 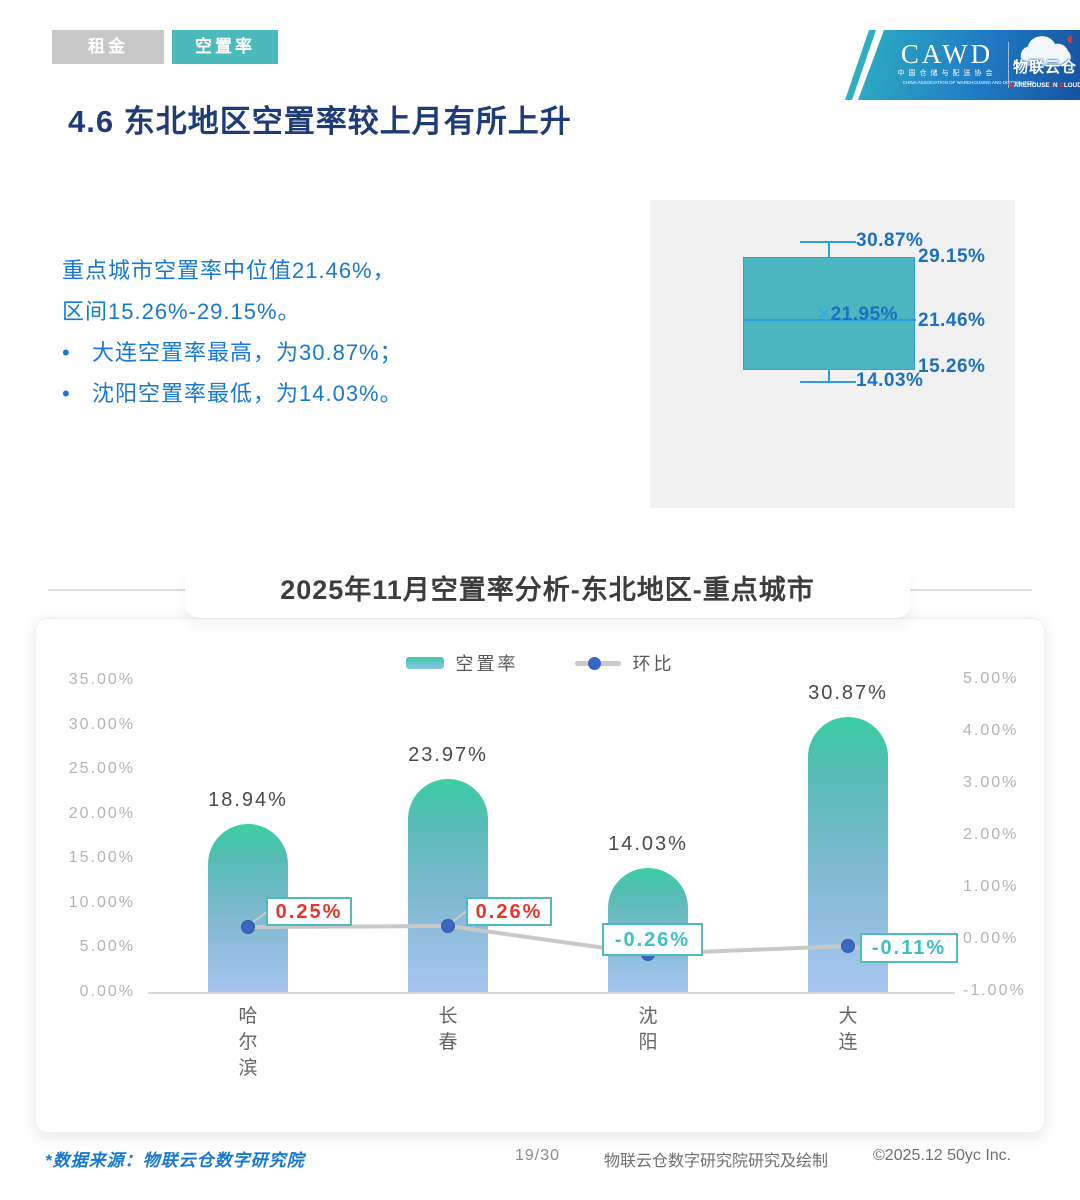 What do you see at coordinates (991, 730) in the screenshot?
I see `right-axis-tick: 4.00%` at bounding box center [991, 730].